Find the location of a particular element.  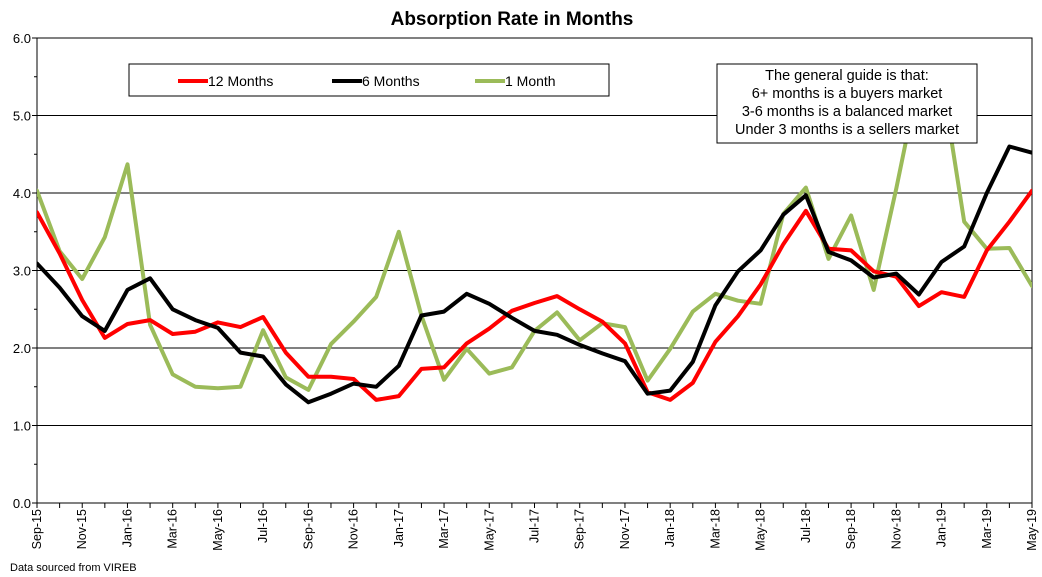

x-tick-label: Sep-16 is located at coordinates (308, 529).